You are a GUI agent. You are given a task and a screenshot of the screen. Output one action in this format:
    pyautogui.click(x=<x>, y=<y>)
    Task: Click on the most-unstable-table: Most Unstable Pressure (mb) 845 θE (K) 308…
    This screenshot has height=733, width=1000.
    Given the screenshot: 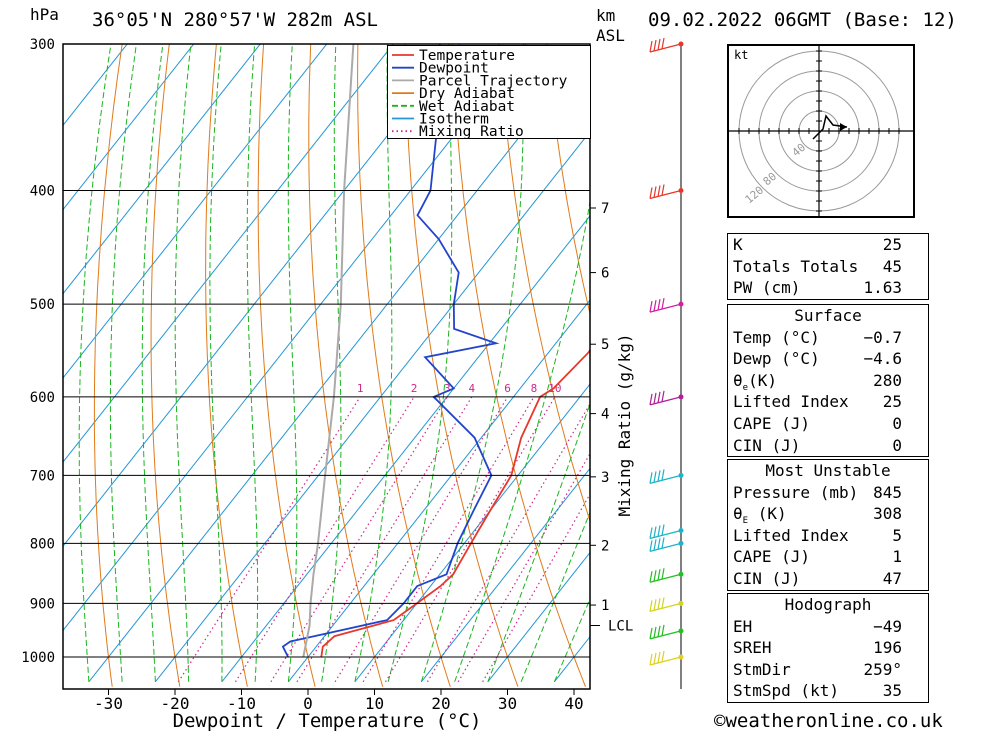 What is the action you would take?
    pyautogui.click(x=828, y=525)
    